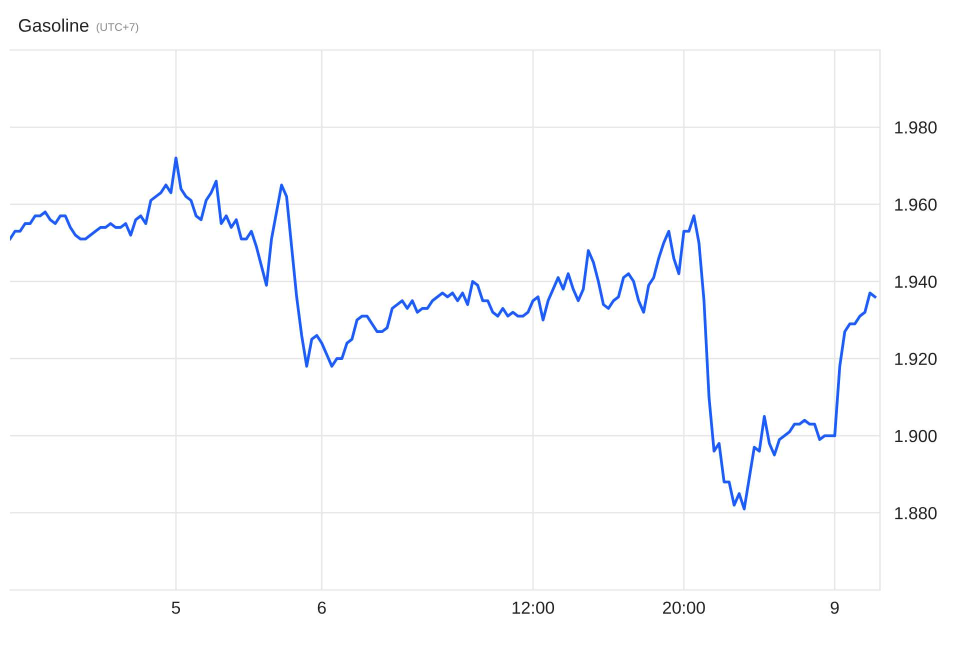  I want to click on chart-subtitle: (UTC+7), so click(117, 28).